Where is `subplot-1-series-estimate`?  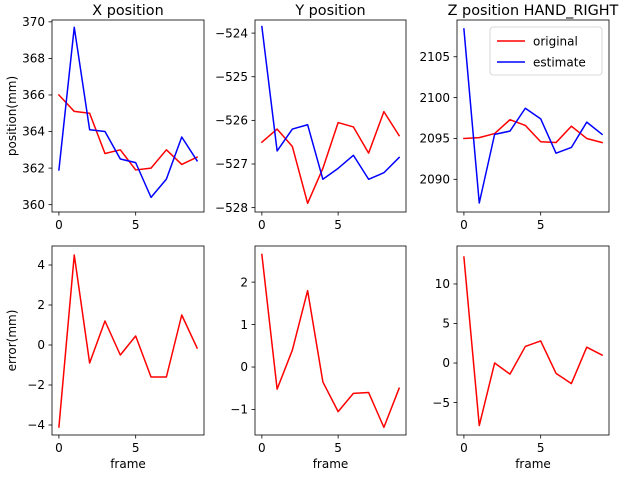 subplot-1-series-estimate is located at coordinates (128, 112).